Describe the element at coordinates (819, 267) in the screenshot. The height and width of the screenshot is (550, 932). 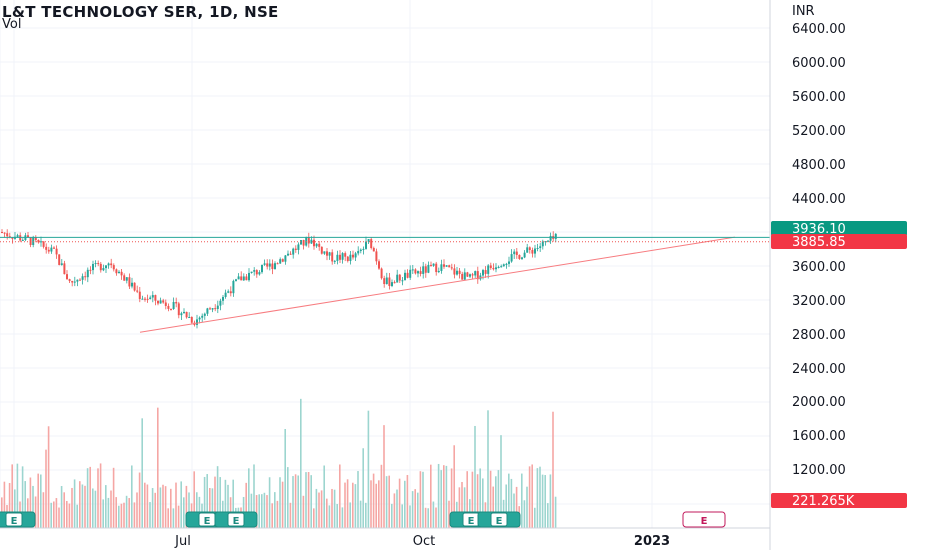
I see `price-tick-label: 3600.00` at that location.